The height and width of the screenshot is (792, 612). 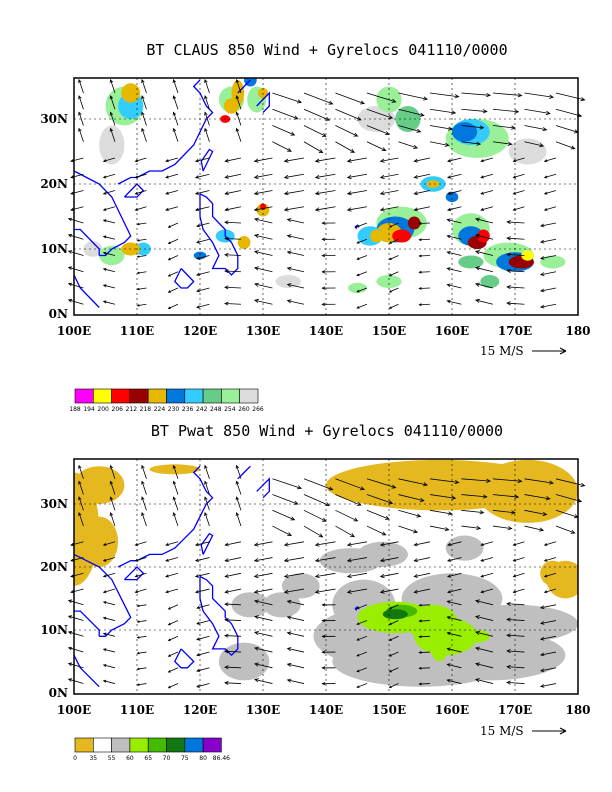 I want to click on colorbar-label: 266, so click(x=258, y=409).